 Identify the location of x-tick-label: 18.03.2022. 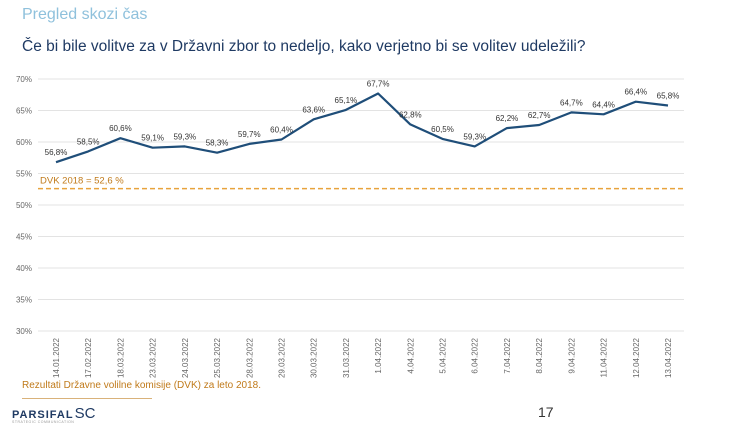
(120, 357).